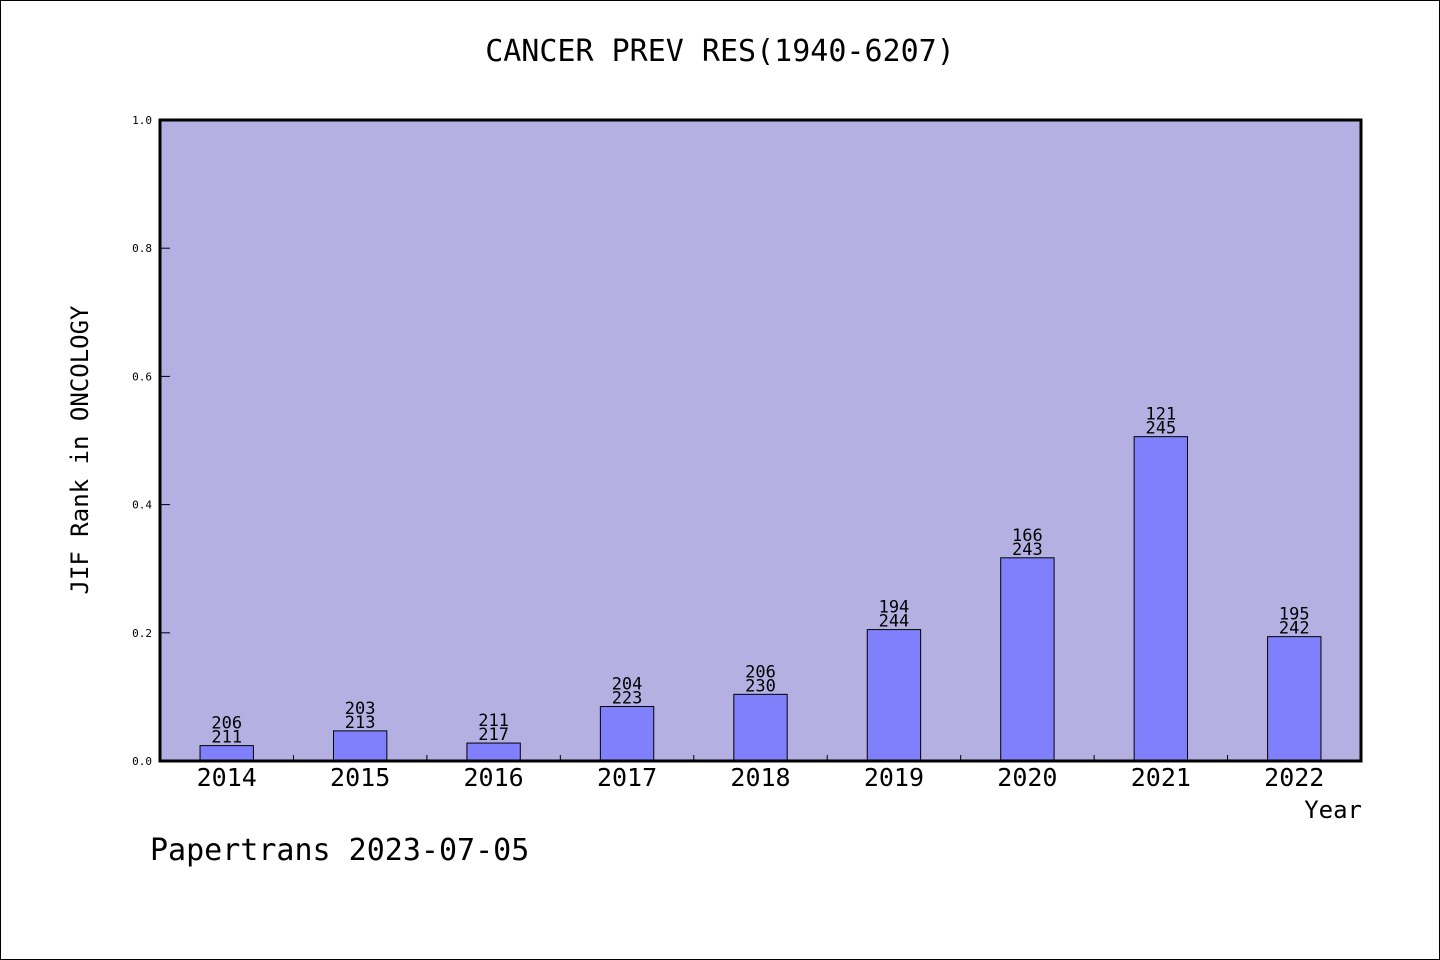 This screenshot has height=960, width=1440. What do you see at coordinates (142, 633) in the screenshot?
I see `y-tick-label: 0.2` at bounding box center [142, 633].